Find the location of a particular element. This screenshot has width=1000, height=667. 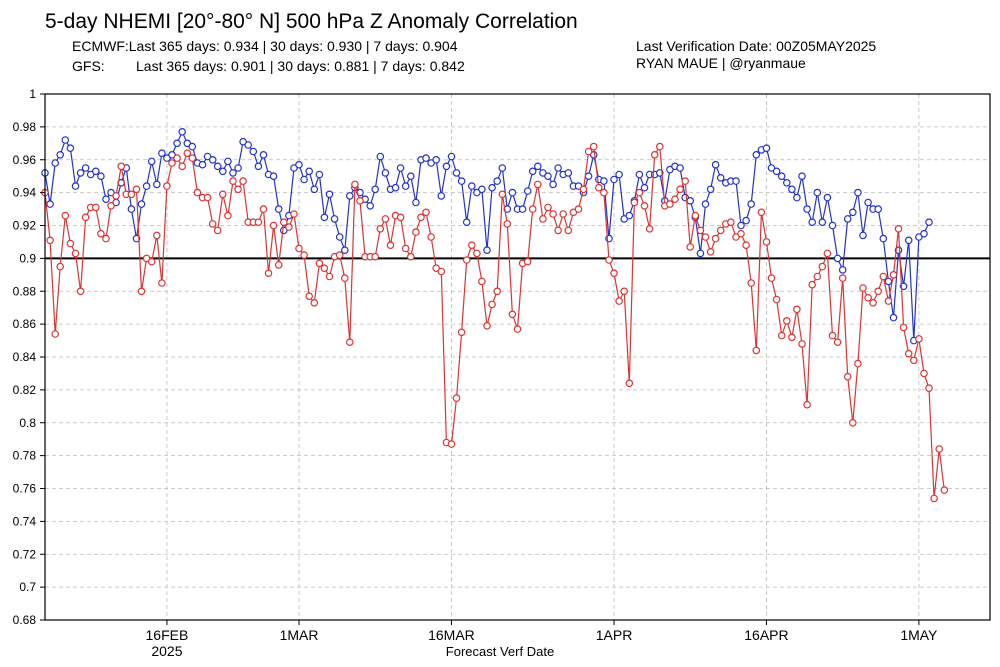

y-tick-label: 0.82 is located at coordinates (25, 390).